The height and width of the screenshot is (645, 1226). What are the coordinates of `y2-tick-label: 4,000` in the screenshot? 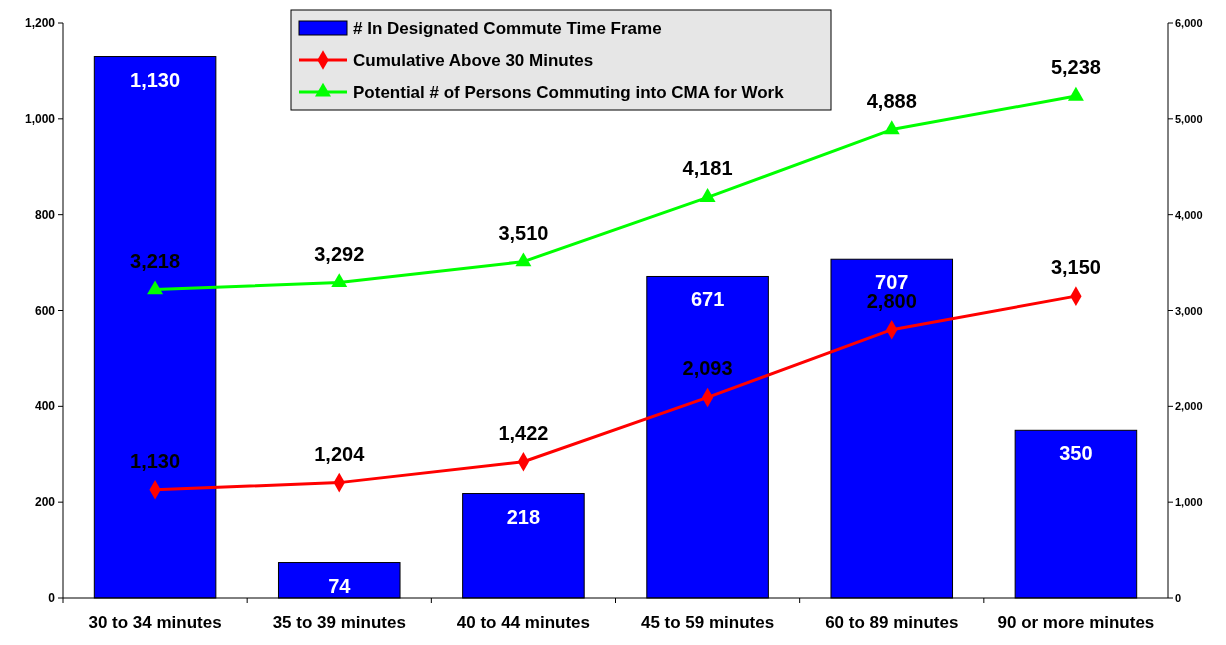 It's located at (1189, 214).